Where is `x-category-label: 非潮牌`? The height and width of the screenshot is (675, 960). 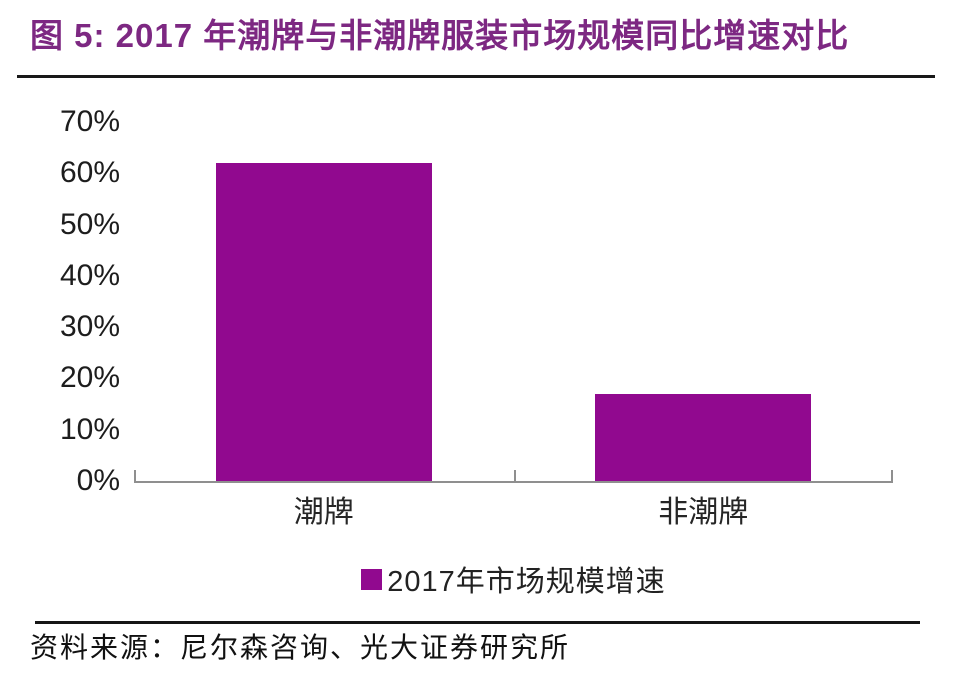
x-category-label: 非潮牌 is located at coordinates (703, 512).